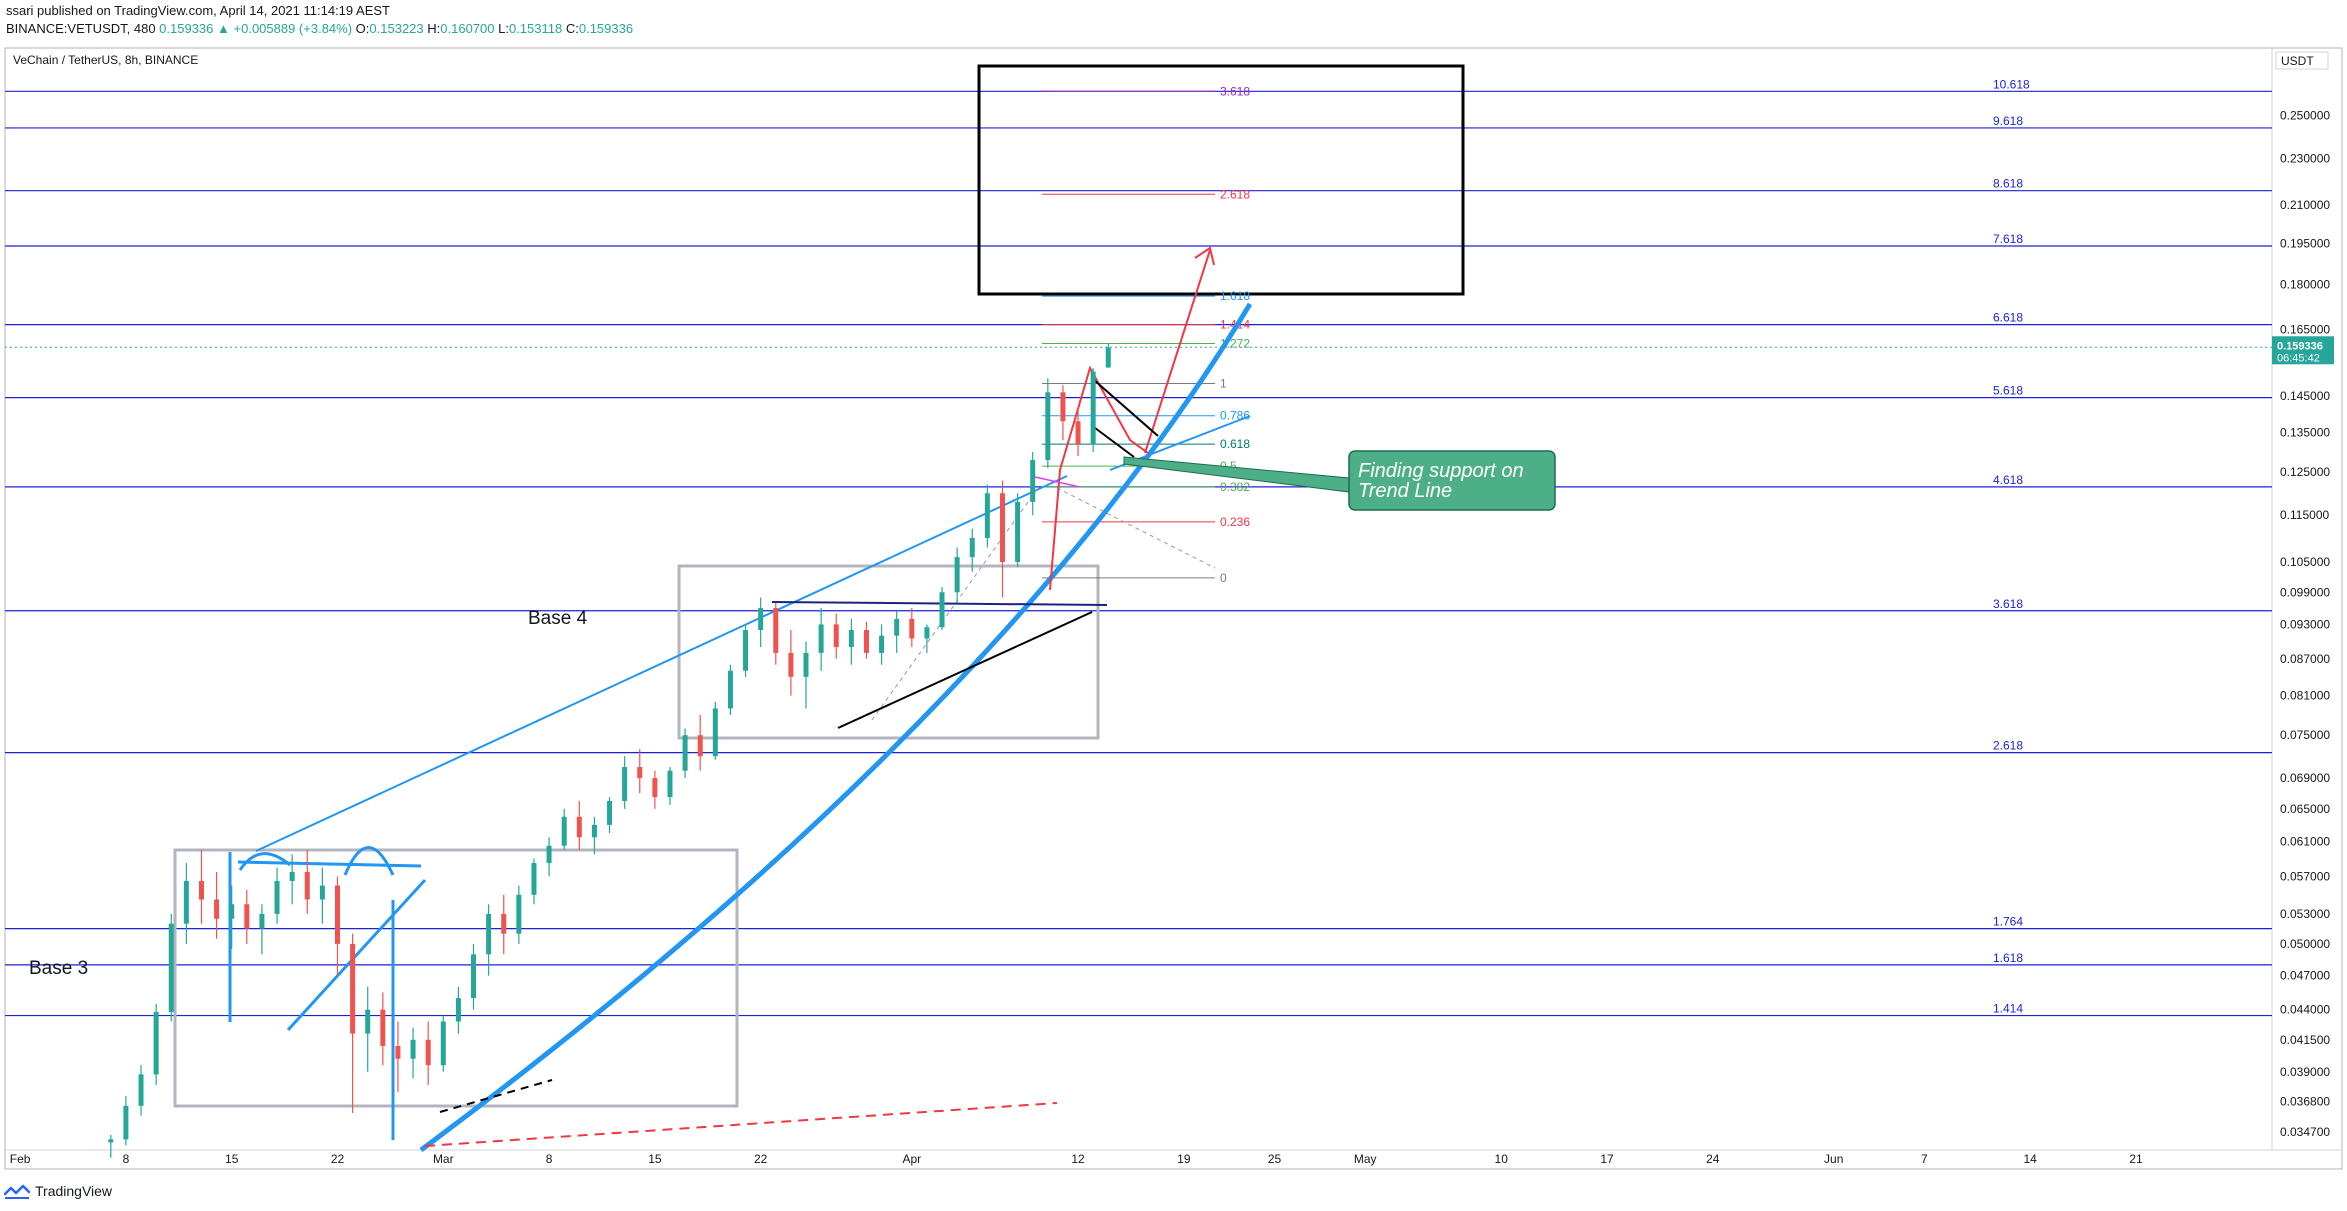  What do you see at coordinates (2305, 944) in the screenshot?
I see `y-tick-label: 0.050000` at bounding box center [2305, 944].